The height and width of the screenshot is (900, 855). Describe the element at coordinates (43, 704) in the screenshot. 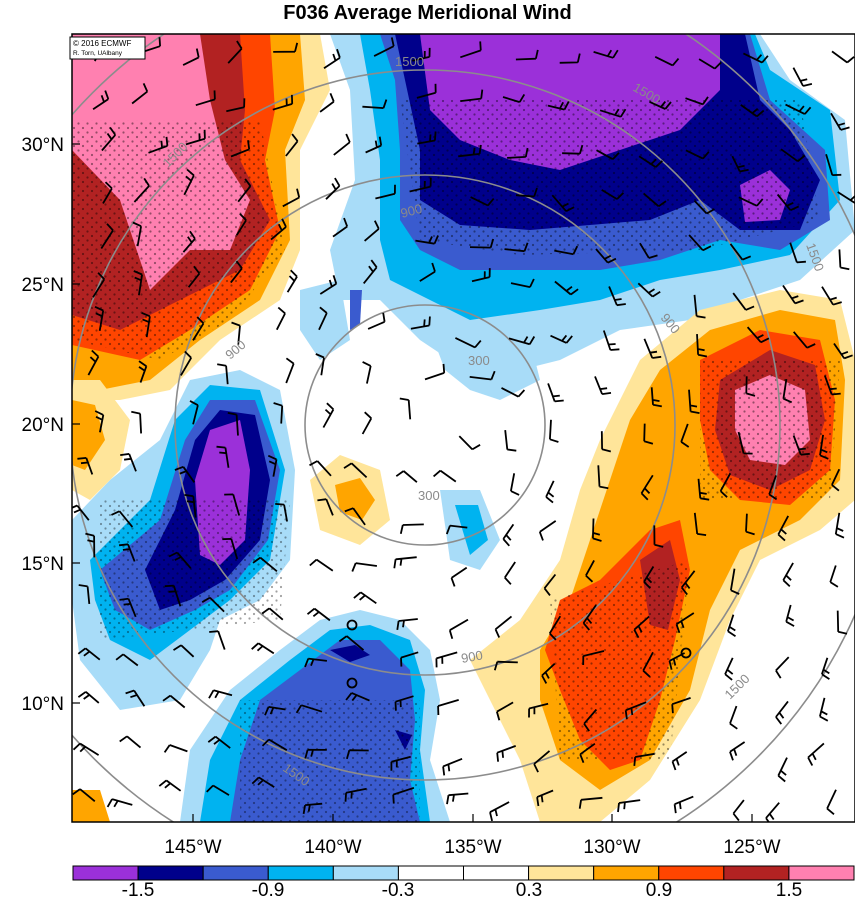

I see `lat-label: 10°N` at that location.